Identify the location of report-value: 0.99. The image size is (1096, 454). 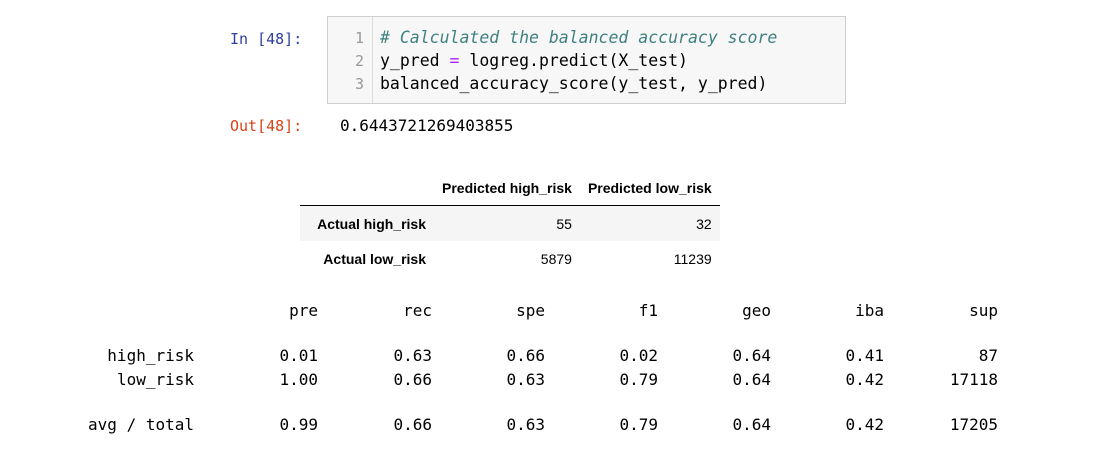
(298, 424).